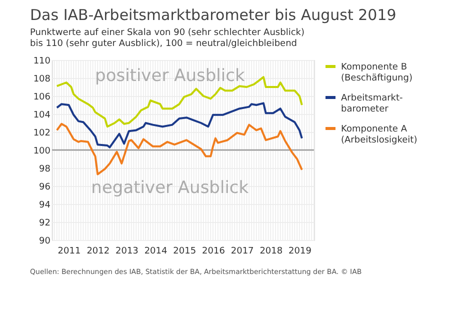 The height and width of the screenshot is (327, 450). I want to click on x-tick-label: 2013, so click(127, 251).